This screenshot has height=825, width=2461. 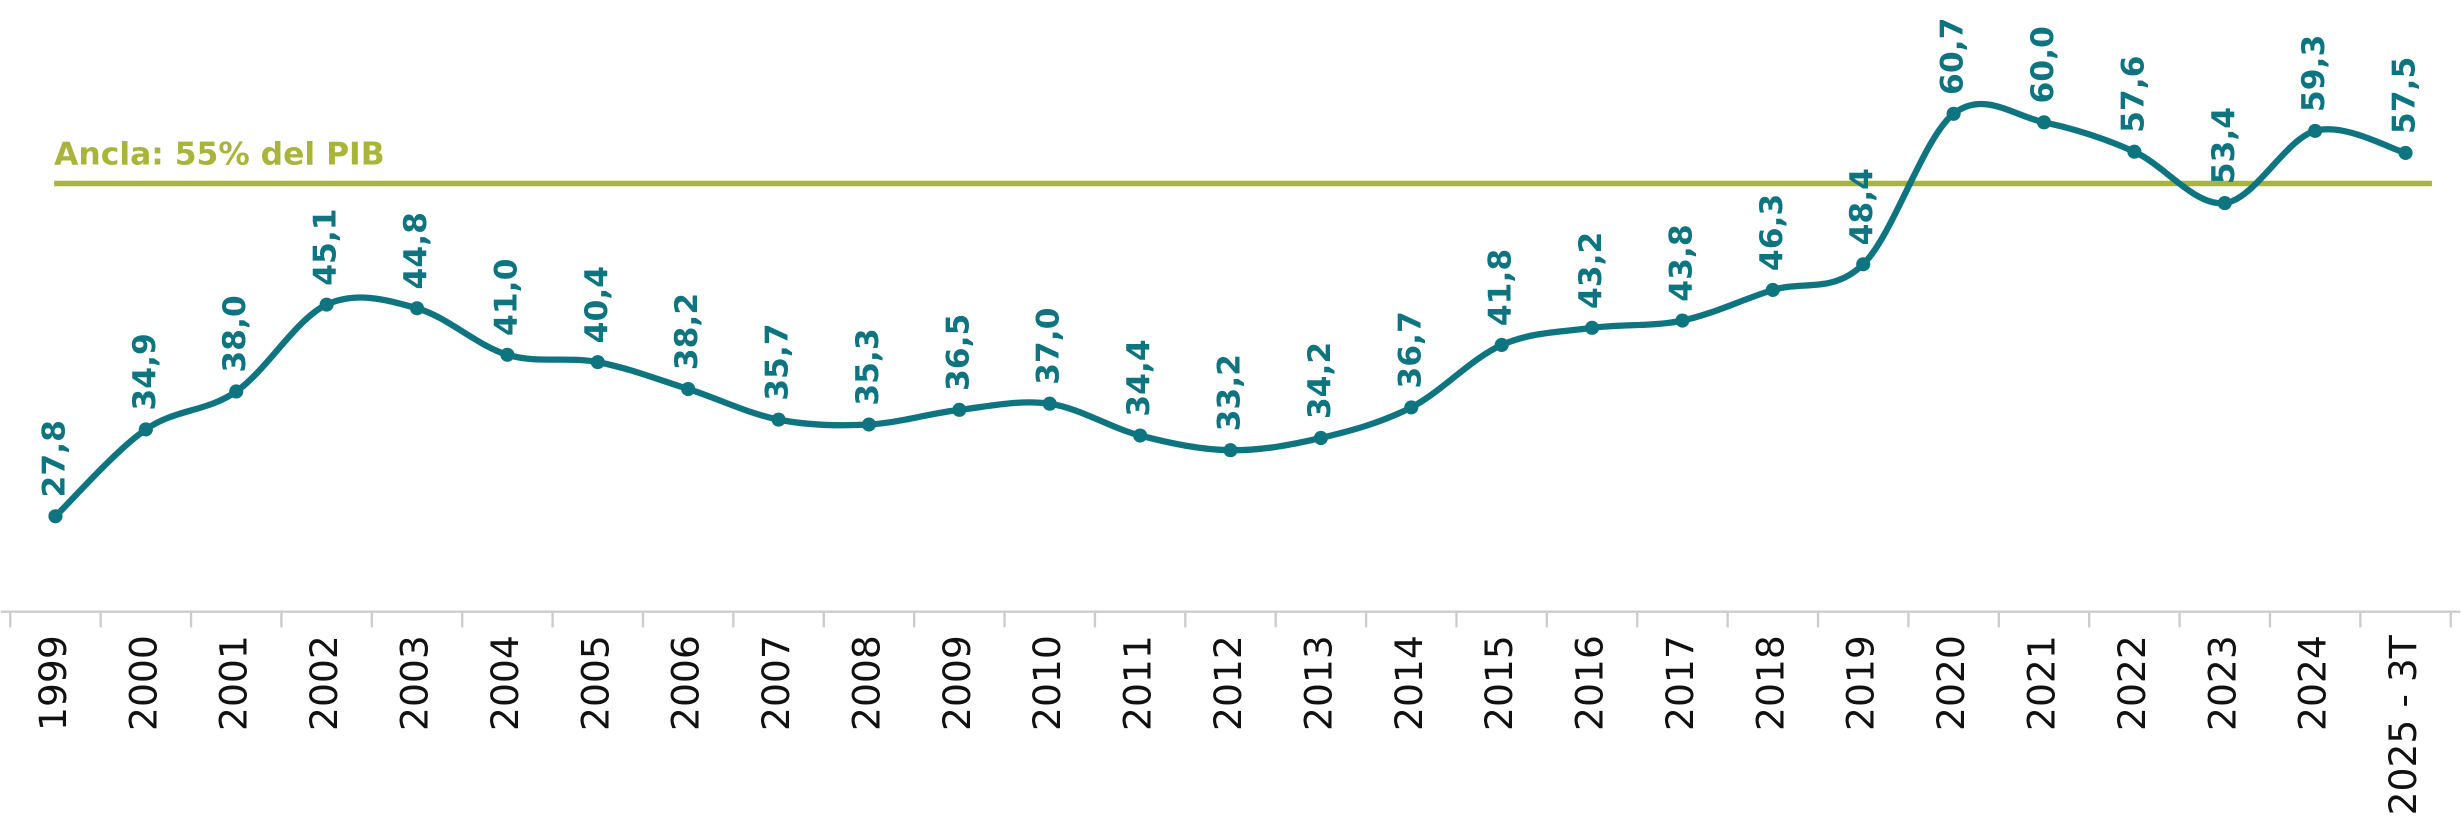 I want to click on data-label: 36,5, so click(x=958, y=352).